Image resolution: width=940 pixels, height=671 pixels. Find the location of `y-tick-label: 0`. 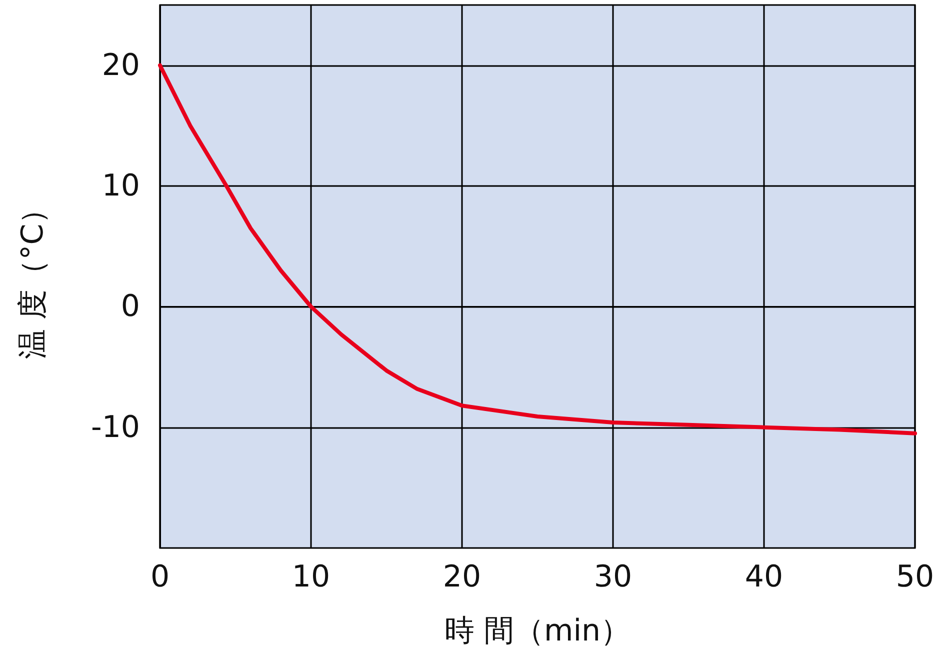

y-tick-label: 0 is located at coordinates (130, 306).